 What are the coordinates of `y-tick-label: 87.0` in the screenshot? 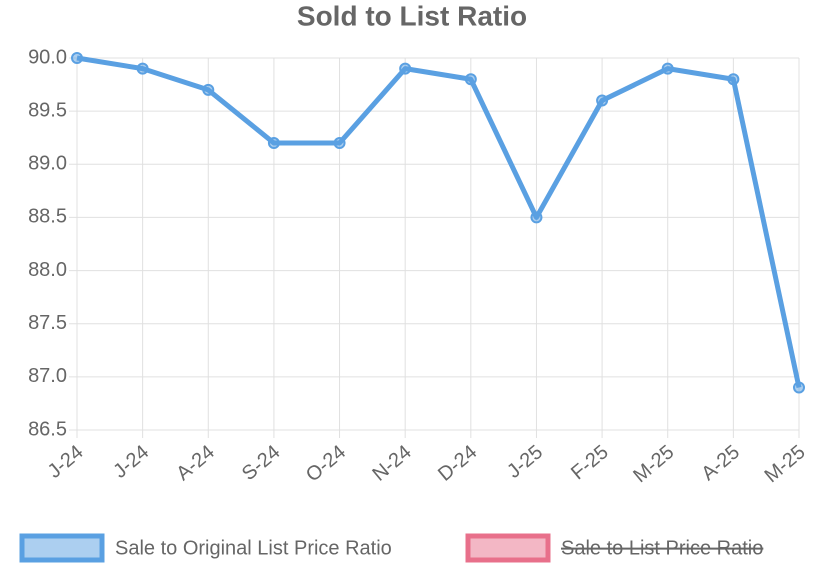 It's located at (47, 376).